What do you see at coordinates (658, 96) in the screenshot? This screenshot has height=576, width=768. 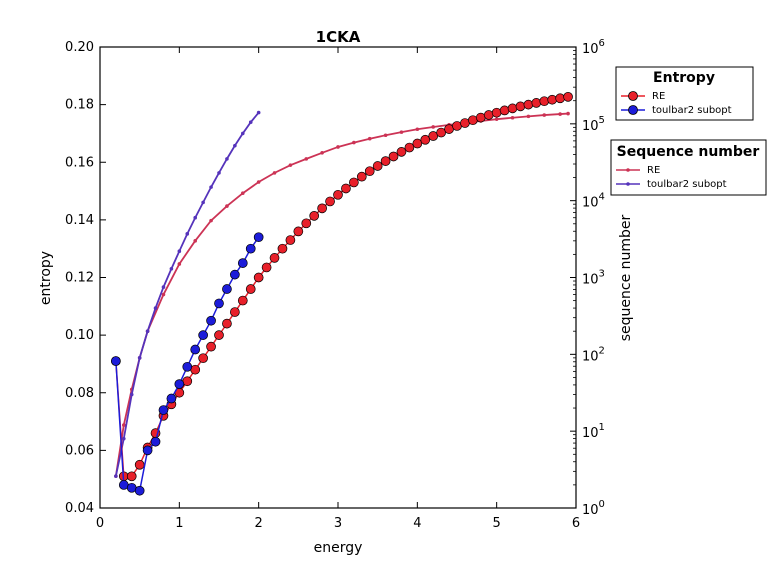 I see `legend-entropy-re-label: RE` at bounding box center [658, 96].